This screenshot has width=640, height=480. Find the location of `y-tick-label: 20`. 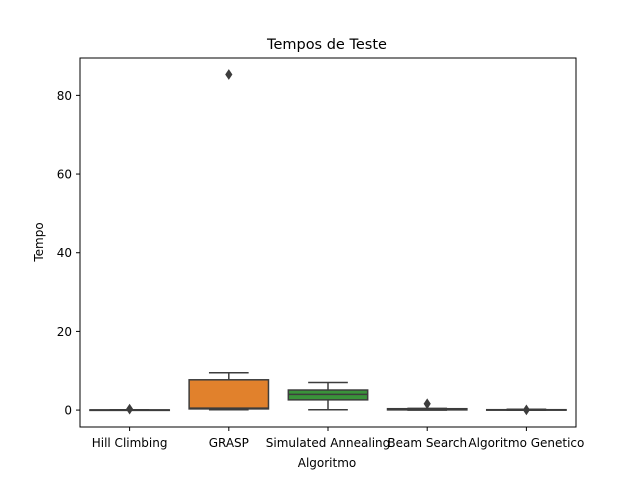

y-tick-label: 20 is located at coordinates (64, 332).